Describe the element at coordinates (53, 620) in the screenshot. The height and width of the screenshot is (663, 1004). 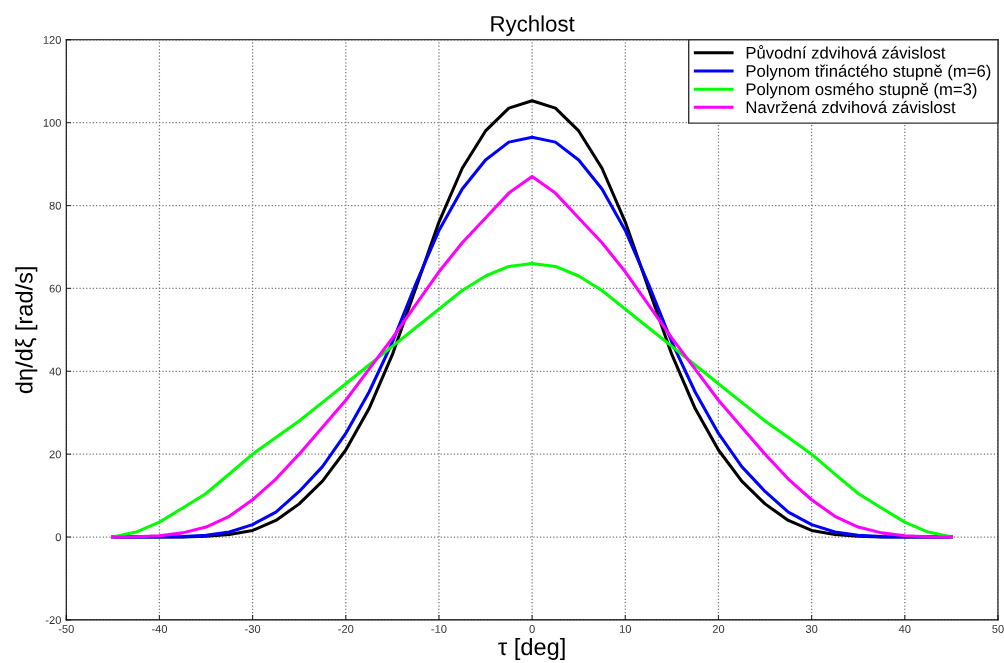
I see `y-tick-label: -20` at that location.